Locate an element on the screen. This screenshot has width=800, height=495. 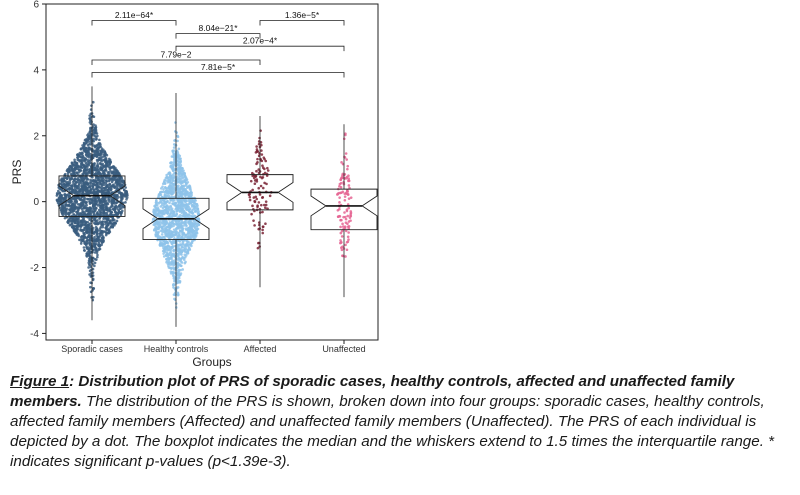
comparison-bracket is located at coordinates (218, 36).